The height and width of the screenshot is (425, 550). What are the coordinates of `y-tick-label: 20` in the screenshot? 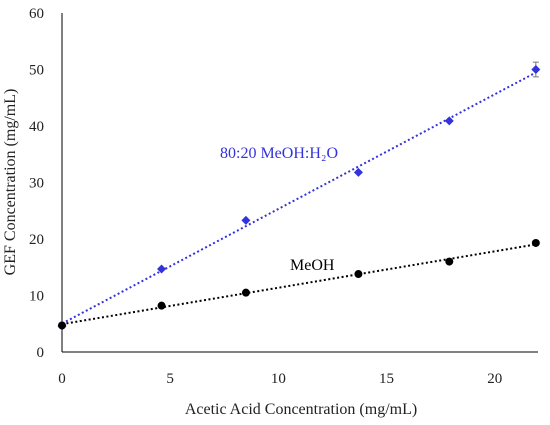 It's located at (36, 240).